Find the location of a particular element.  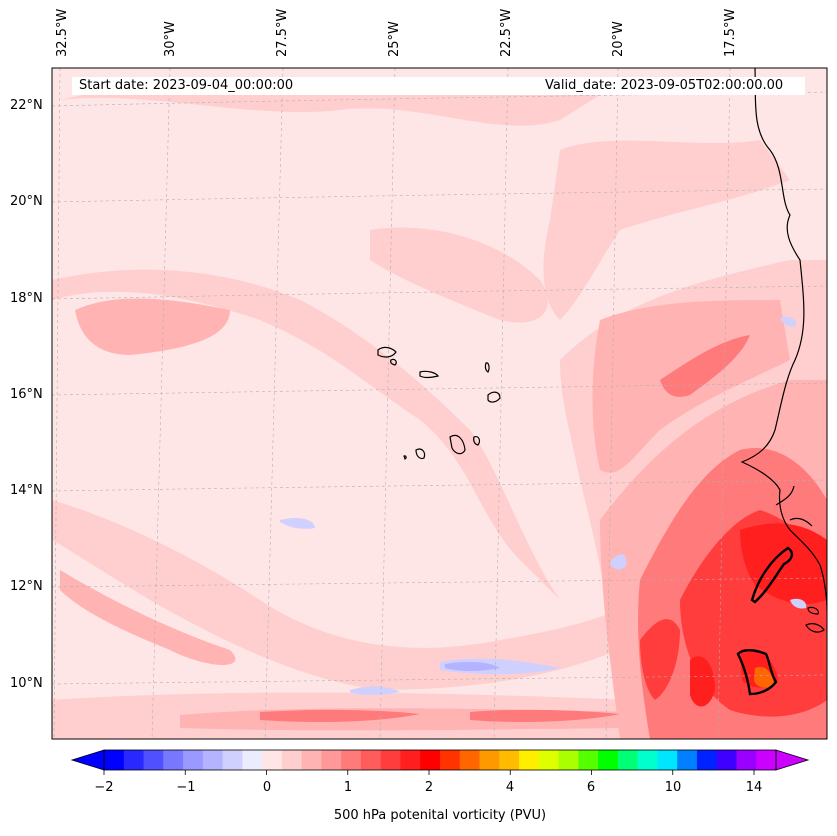

lat-label: 16°N is located at coordinates (26, 394).